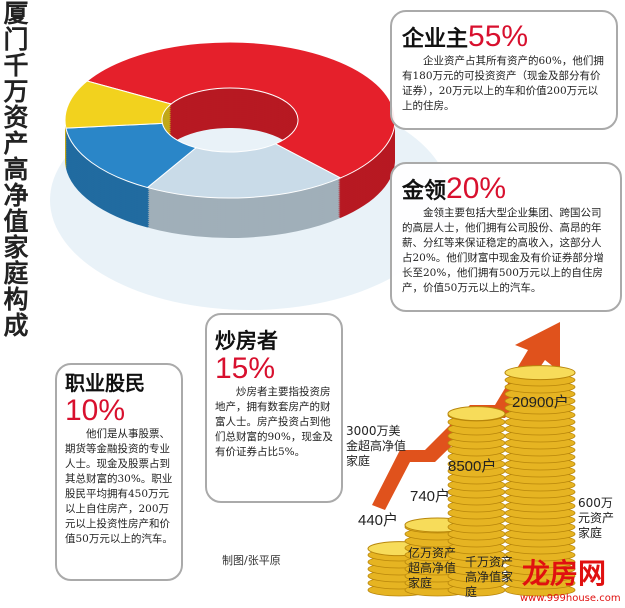 This screenshot has width=625, height=608. What do you see at coordinates (378, 520) in the screenshot?
I see `coin-value-label: 440户` at bounding box center [378, 520].